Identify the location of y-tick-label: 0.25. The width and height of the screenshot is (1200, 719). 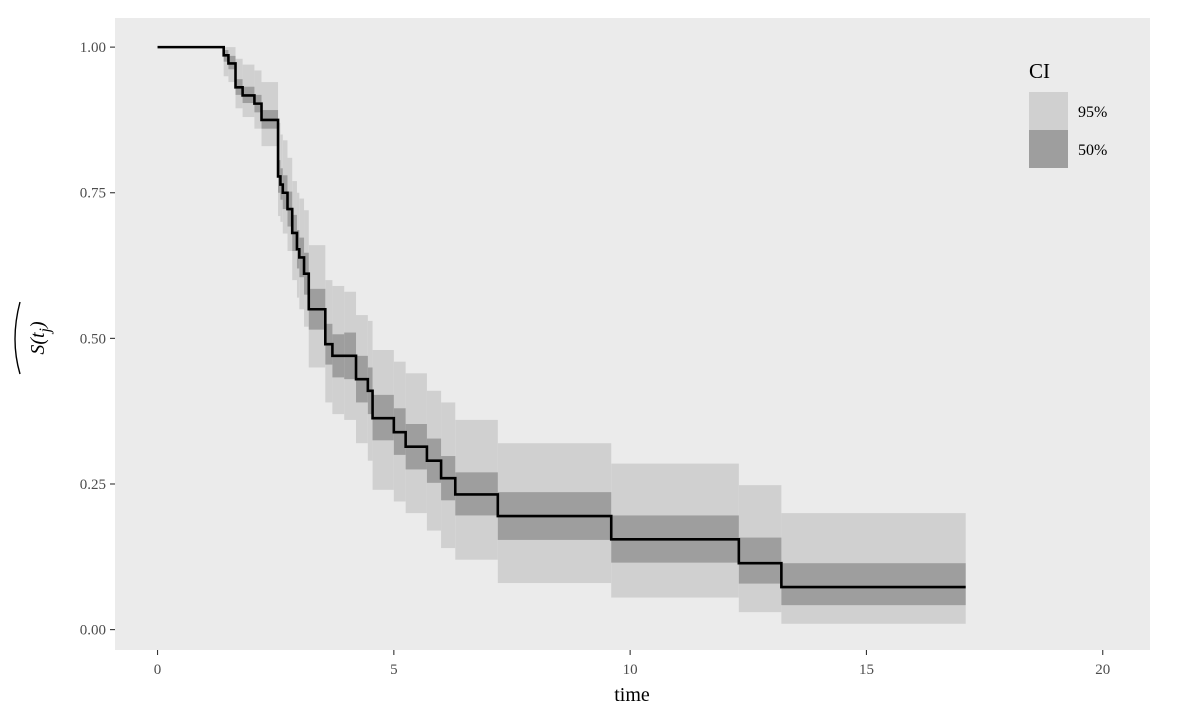
(93, 485).